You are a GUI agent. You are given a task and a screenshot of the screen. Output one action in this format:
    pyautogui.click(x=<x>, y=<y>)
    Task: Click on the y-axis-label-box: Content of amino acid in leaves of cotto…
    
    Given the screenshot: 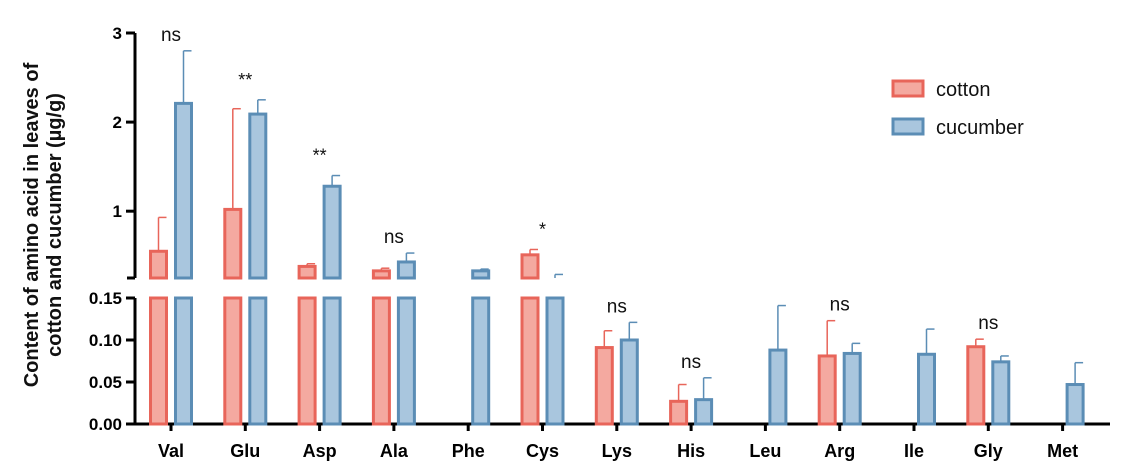 What is the action you would take?
    pyautogui.click(x=44, y=225)
    